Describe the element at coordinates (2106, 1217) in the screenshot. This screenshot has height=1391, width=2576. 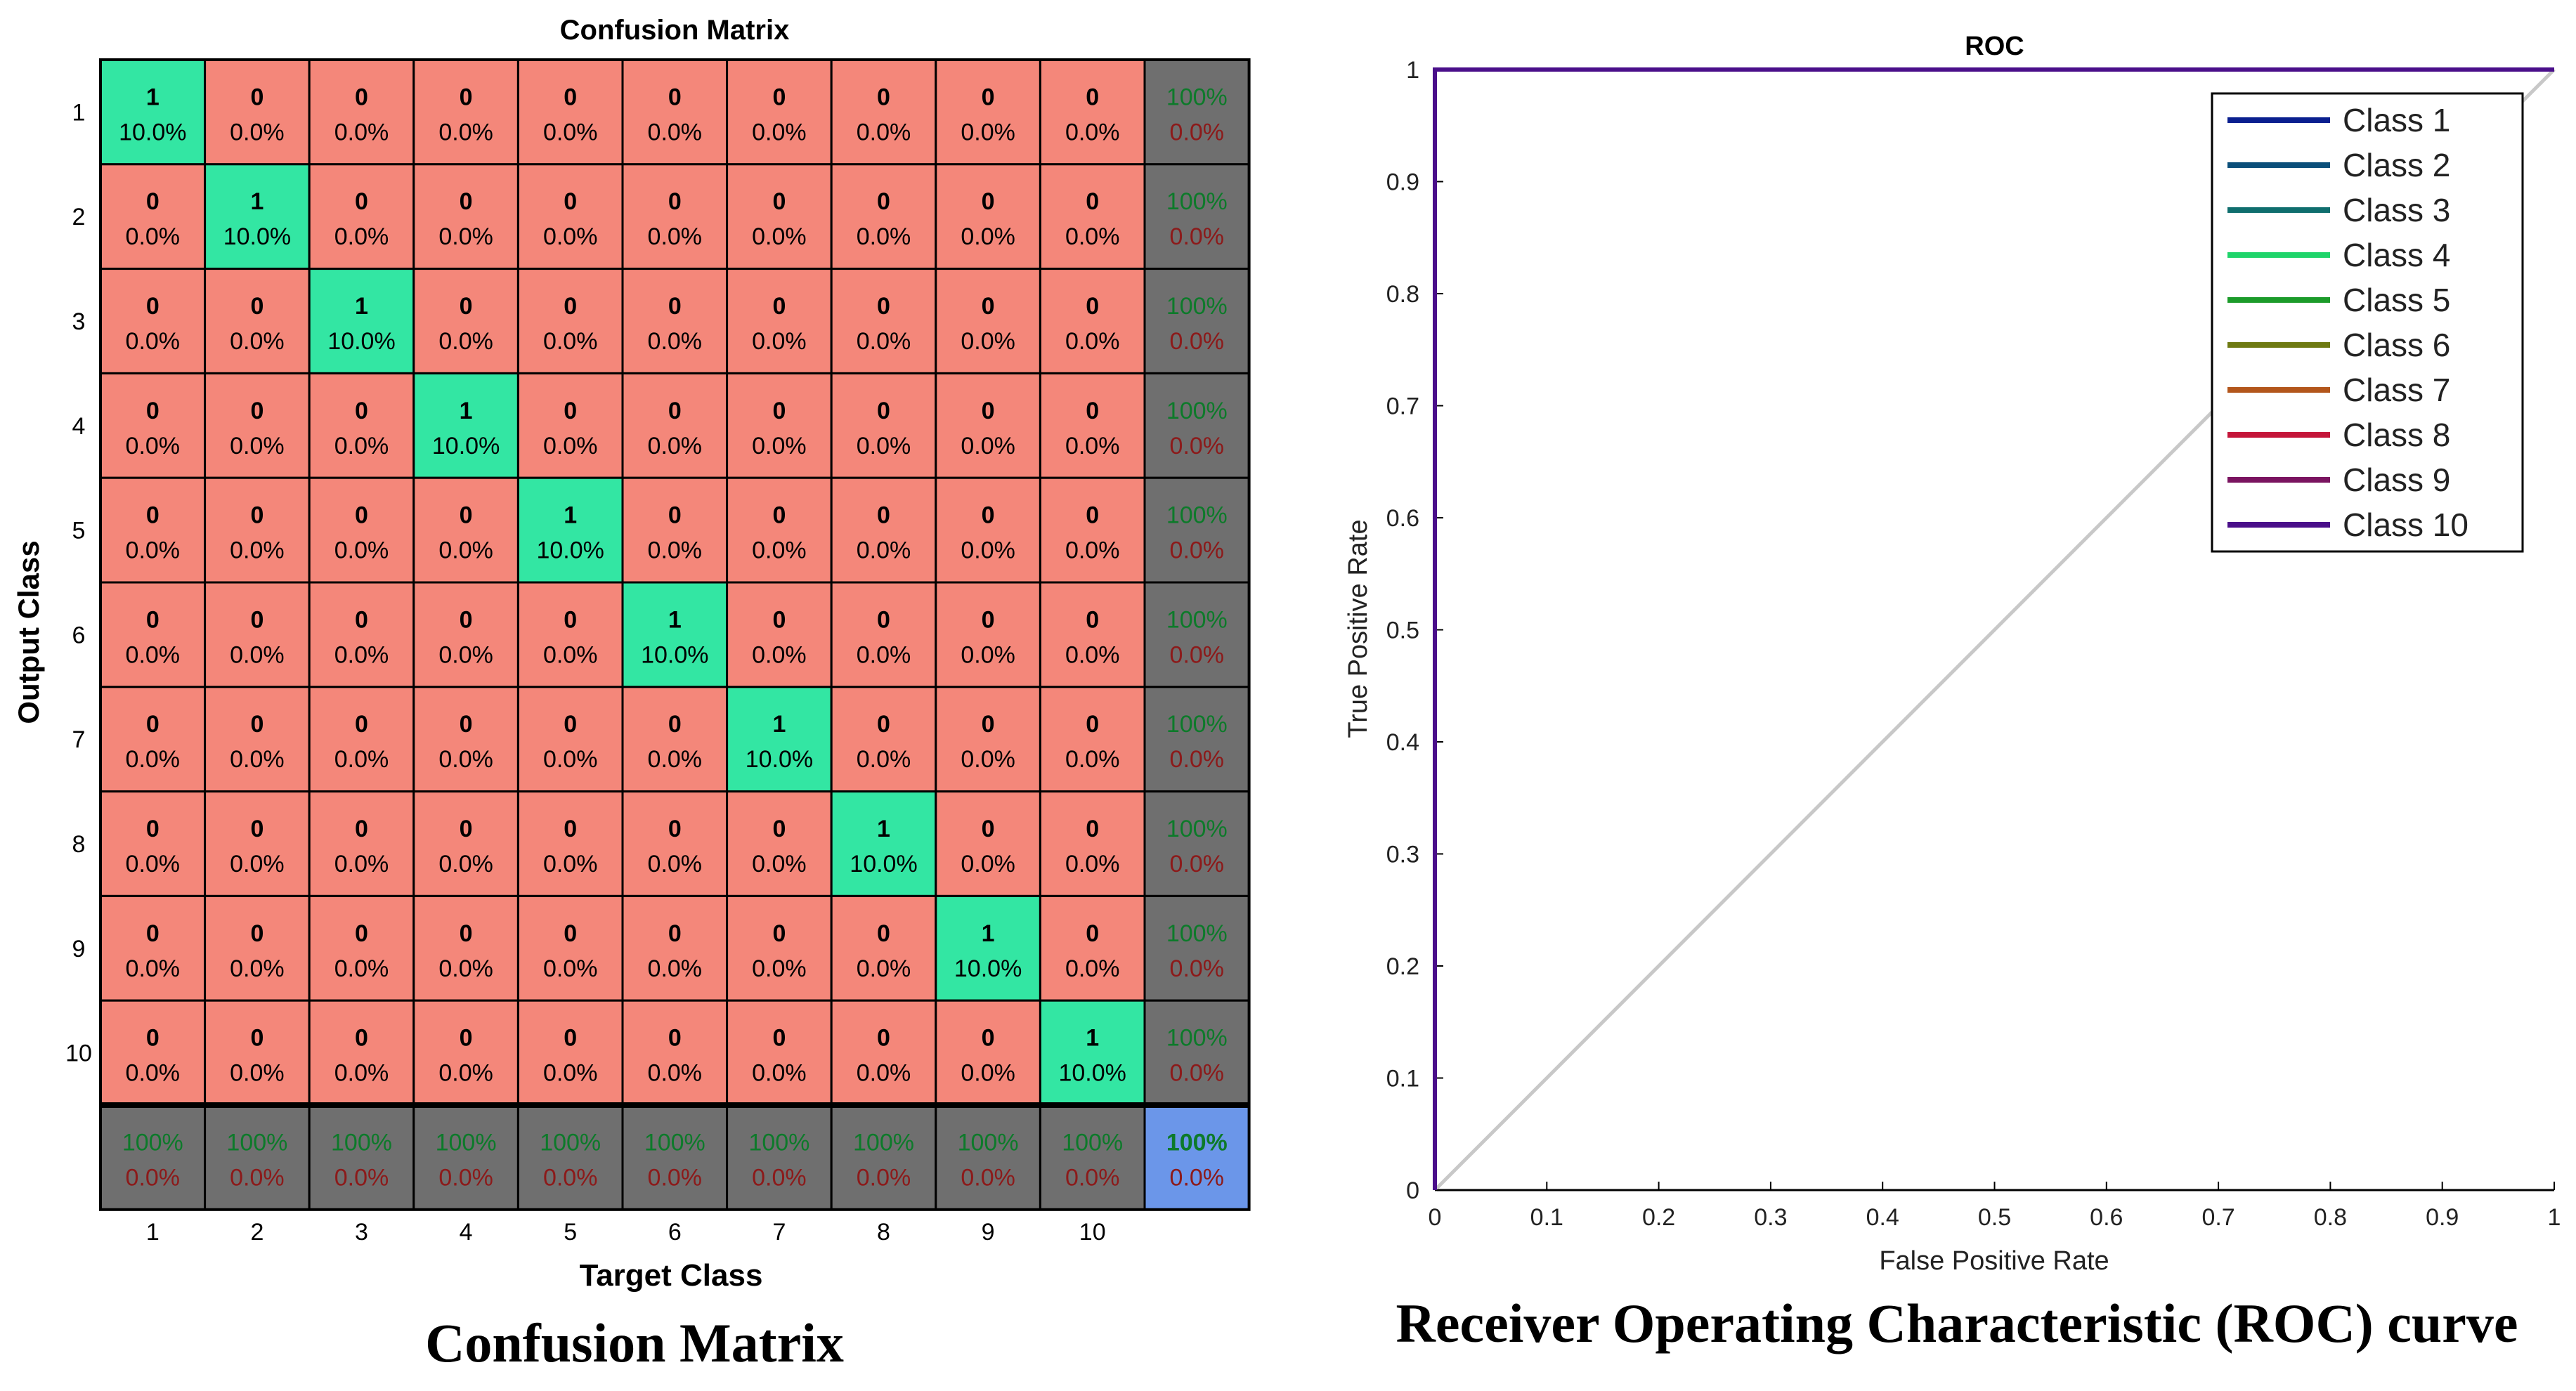
I see `x-tick-label: 0.6` at that location.